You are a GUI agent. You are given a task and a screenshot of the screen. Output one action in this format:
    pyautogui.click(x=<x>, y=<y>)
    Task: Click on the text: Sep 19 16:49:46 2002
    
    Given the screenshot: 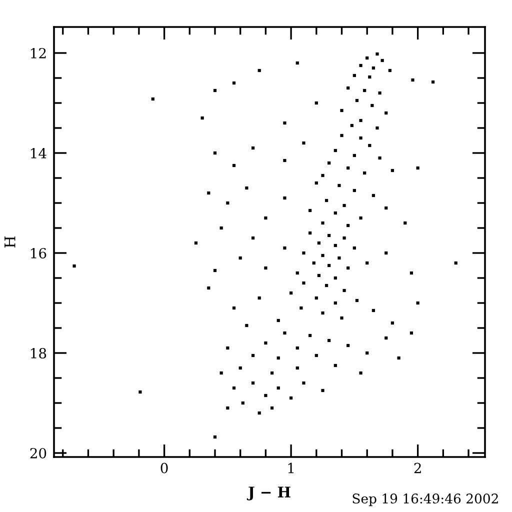 What is the action you would take?
    pyautogui.click(x=425, y=500)
    